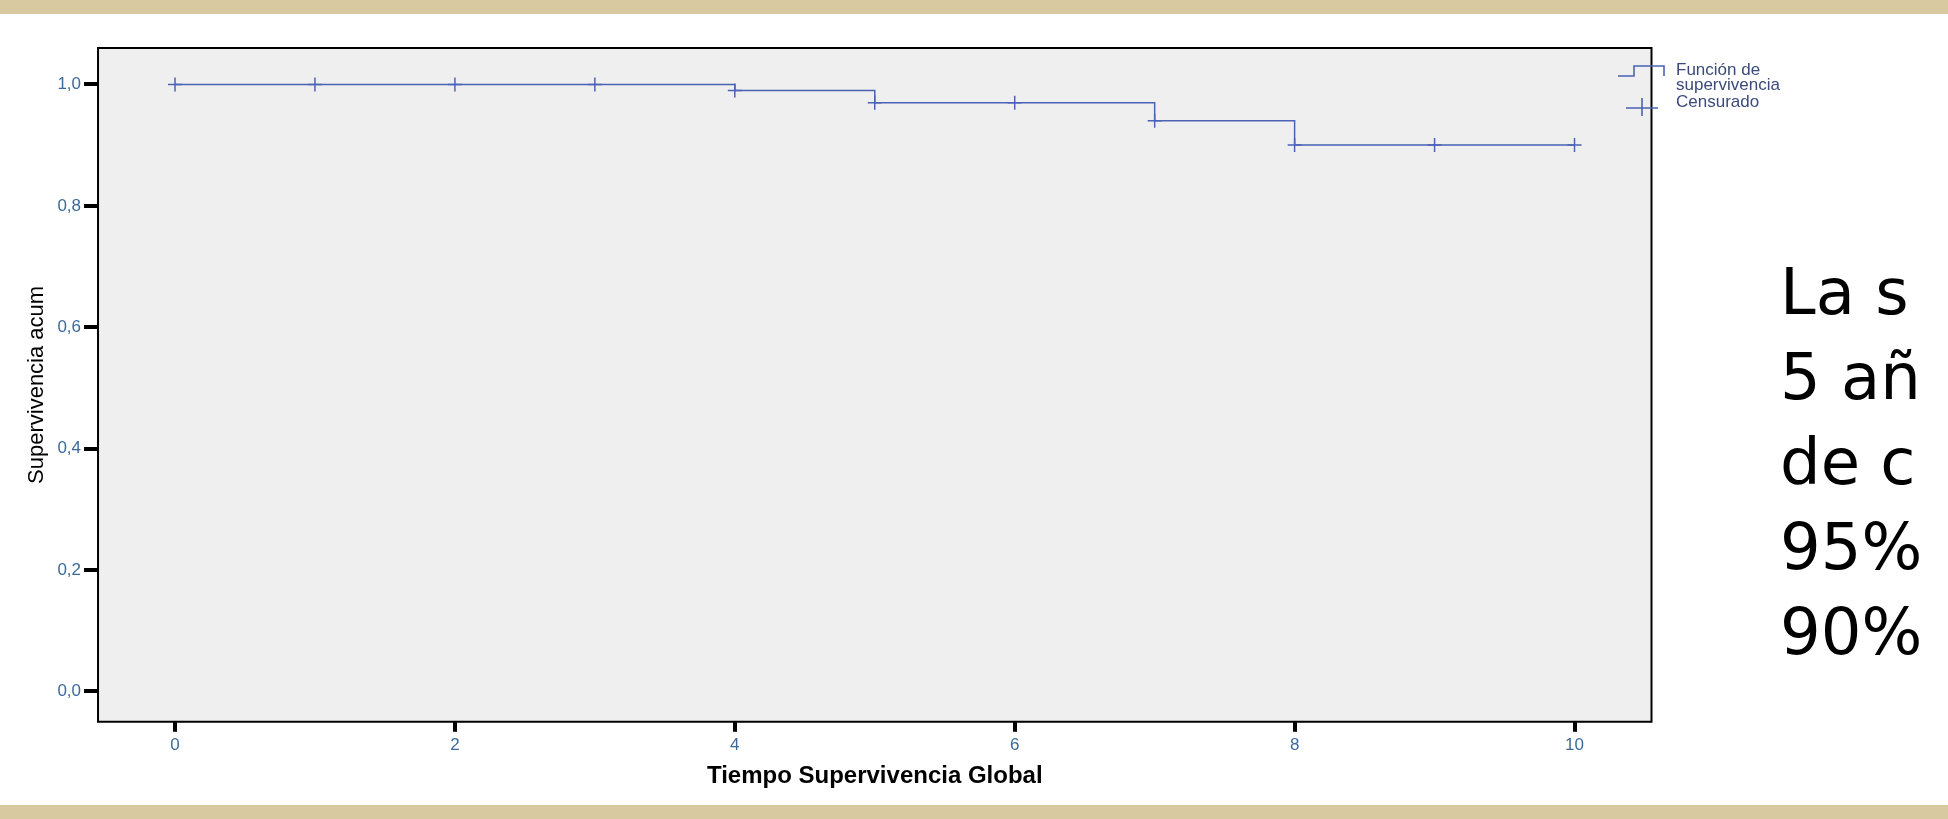  Describe the element at coordinates (874, 775) in the screenshot. I see `x-axis-title: Tiempo Supervivencia Global` at that location.